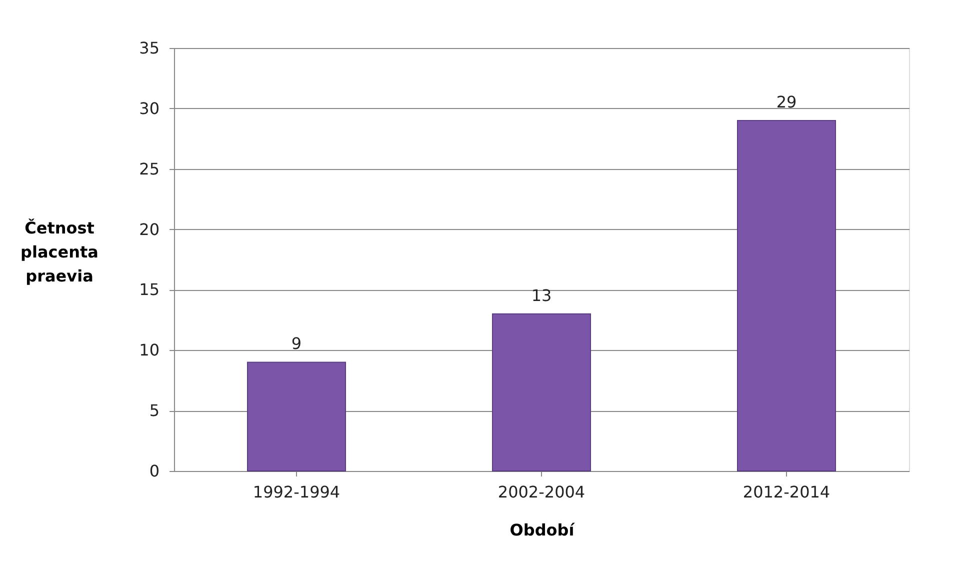  What do you see at coordinates (541, 295) in the screenshot?
I see `data-label: 13` at bounding box center [541, 295].